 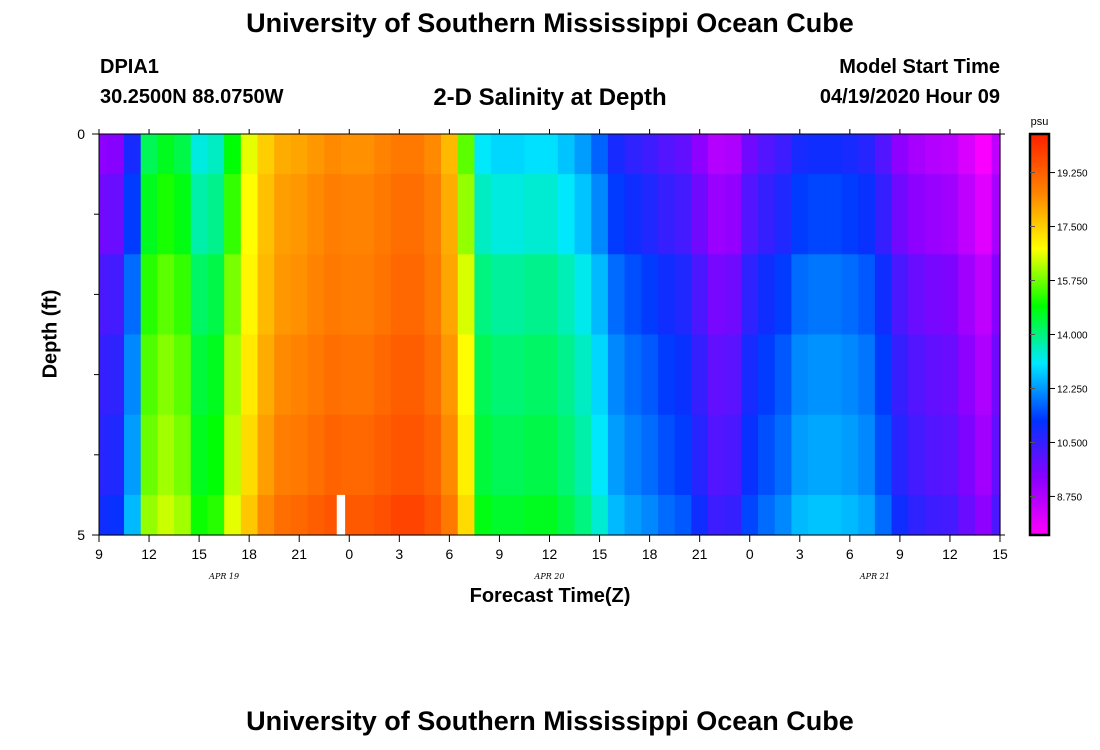 I want to click on x-tick-label: 12, so click(x=950, y=554).